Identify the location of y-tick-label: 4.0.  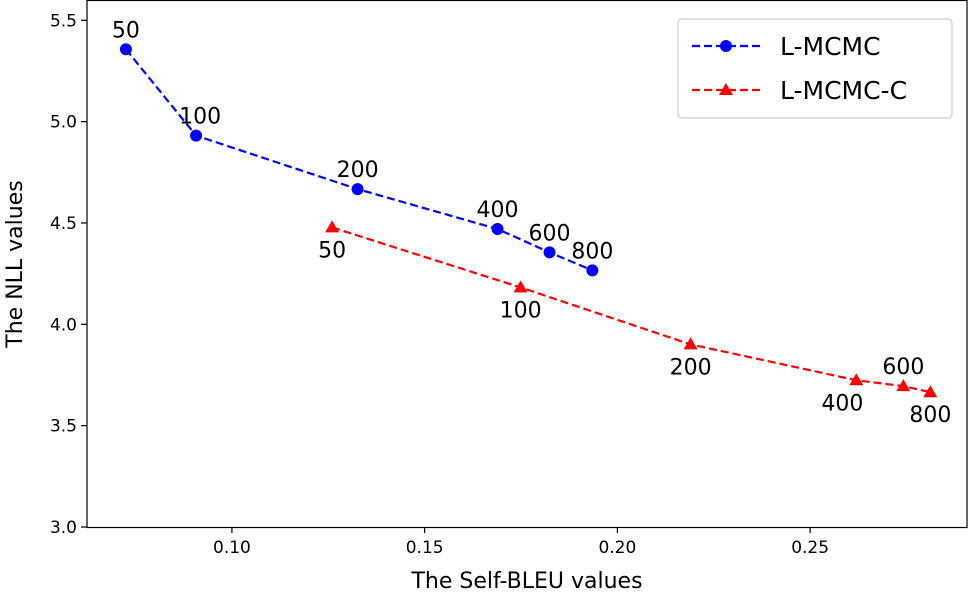
(63, 325).